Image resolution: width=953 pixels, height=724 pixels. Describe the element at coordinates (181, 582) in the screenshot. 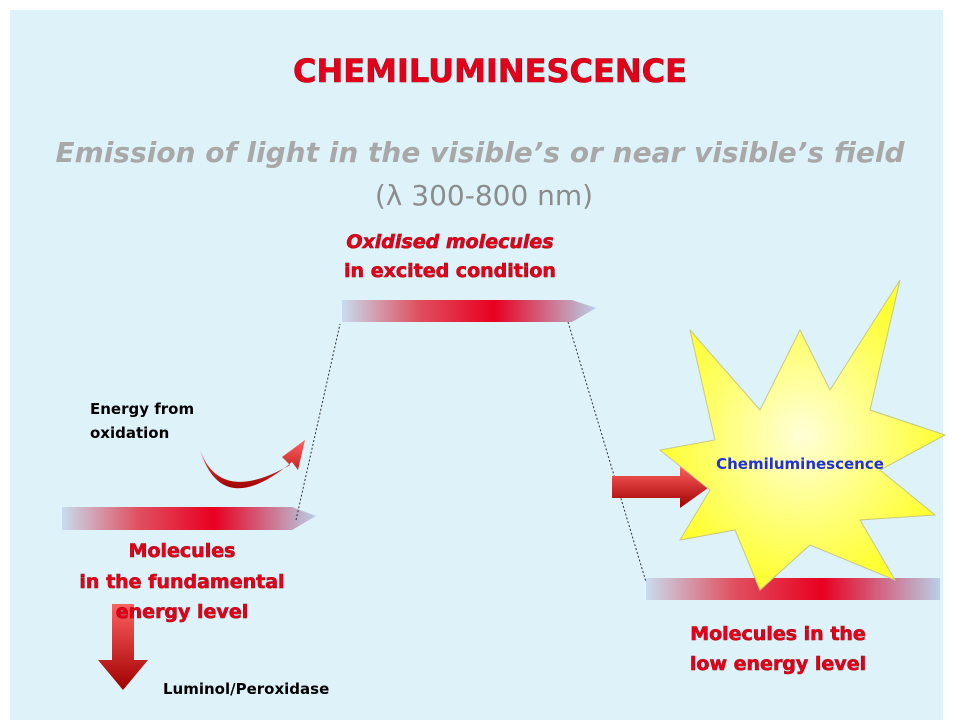

I see `node-label: in the fundamental` at that location.